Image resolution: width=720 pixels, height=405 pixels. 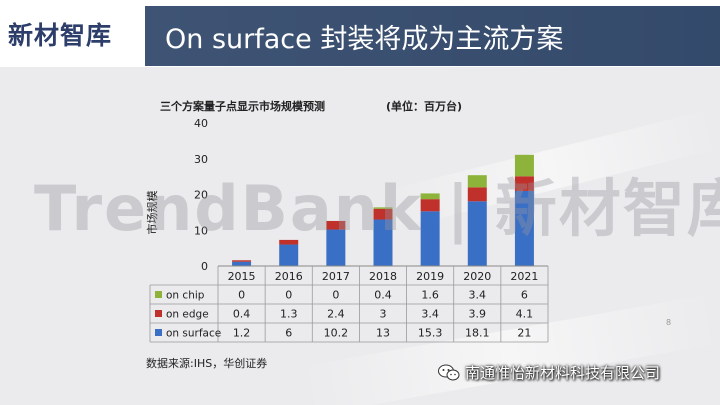 I want to click on data-label: 15.3, so click(x=430, y=333).